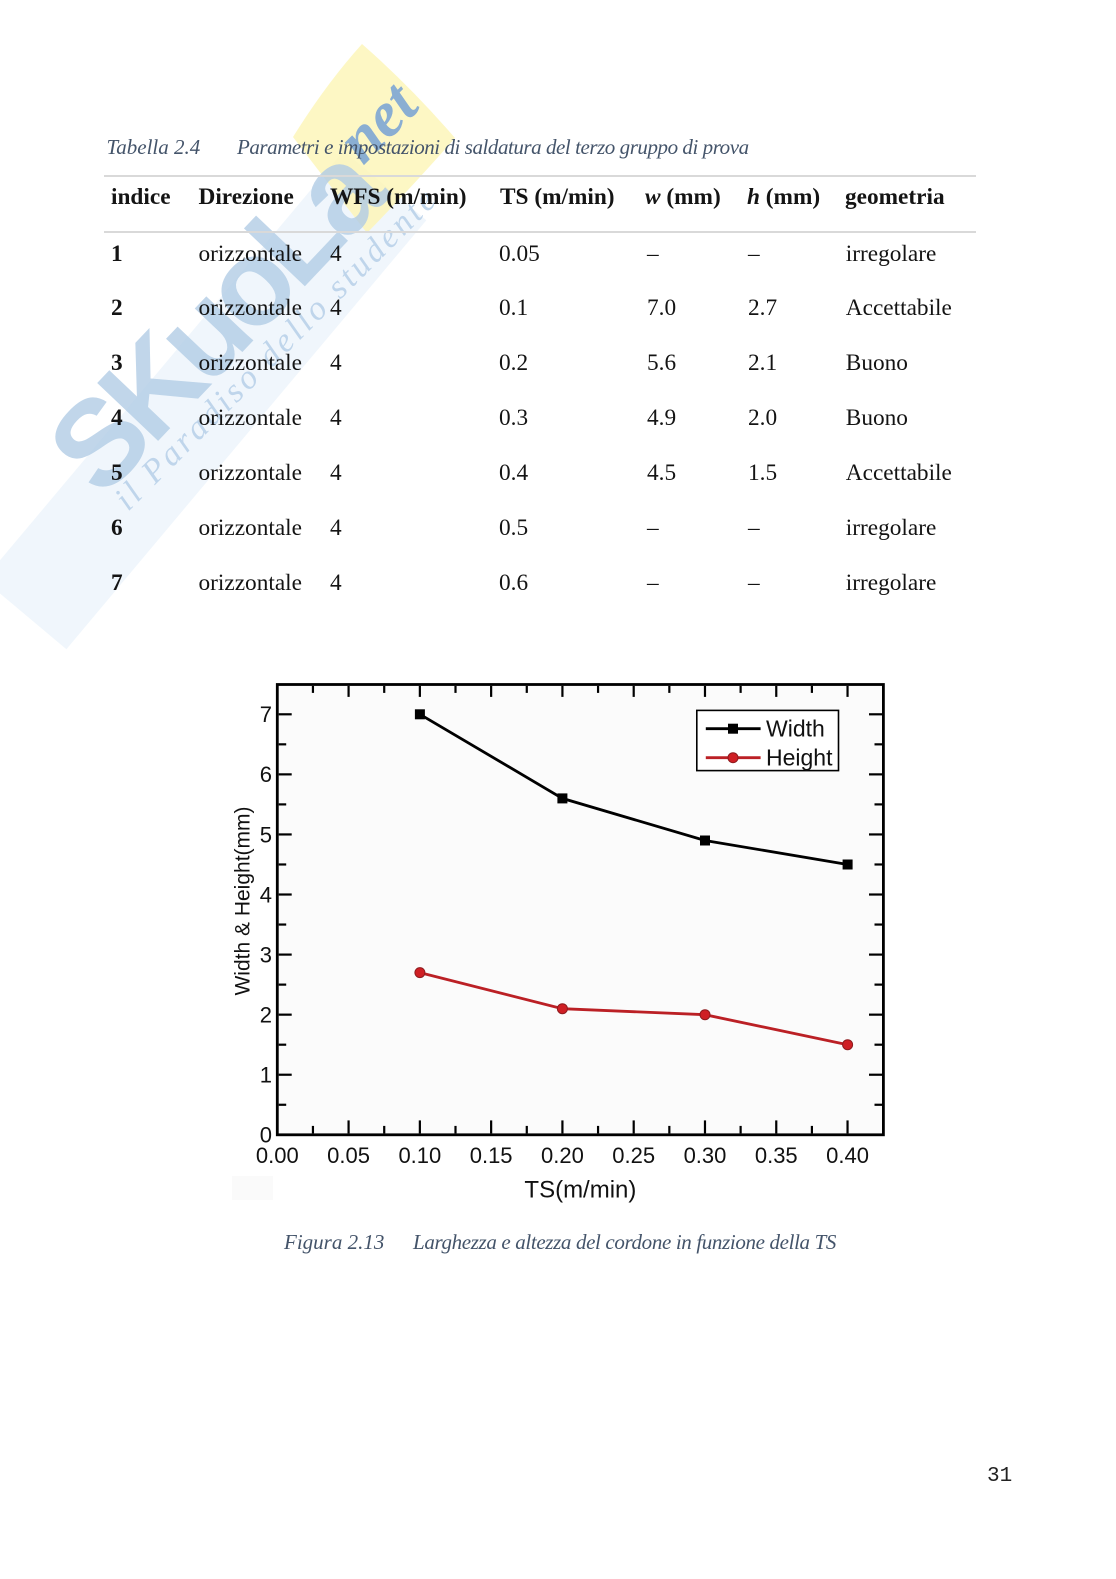  Describe the element at coordinates (847, 1155) in the screenshot. I see `svg-text: 0.40` at that location.